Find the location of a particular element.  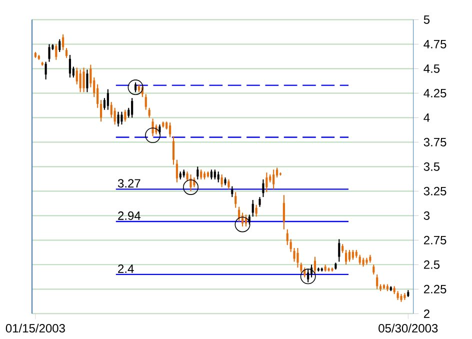

y-tick-label: 4 is located at coordinates (427, 118).